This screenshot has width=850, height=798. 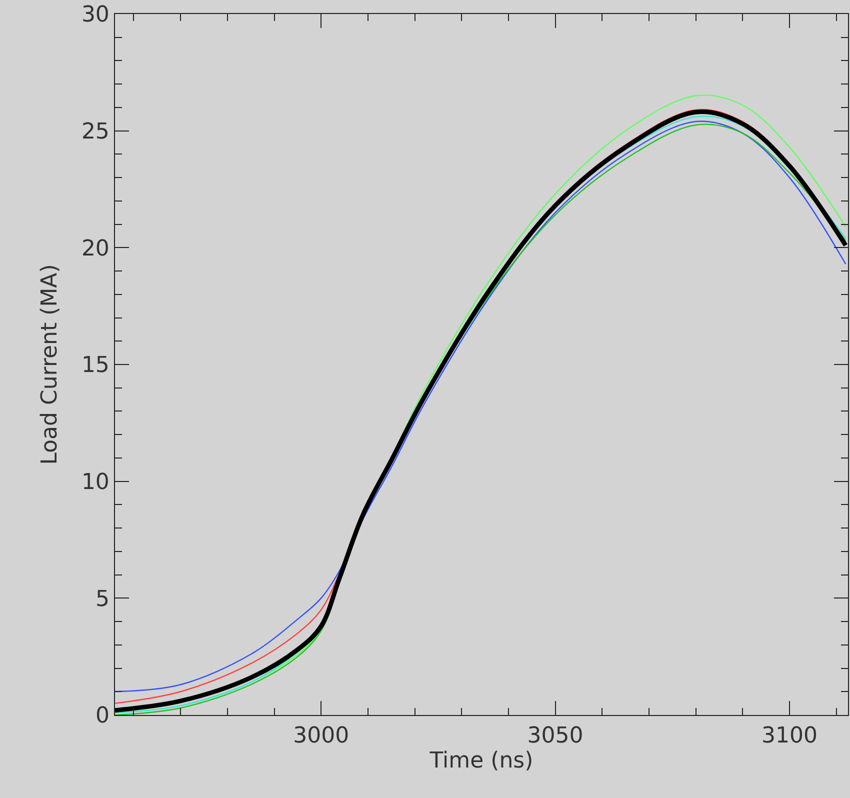 What do you see at coordinates (102, 599) in the screenshot?
I see `y-tick-label: 5` at bounding box center [102, 599].